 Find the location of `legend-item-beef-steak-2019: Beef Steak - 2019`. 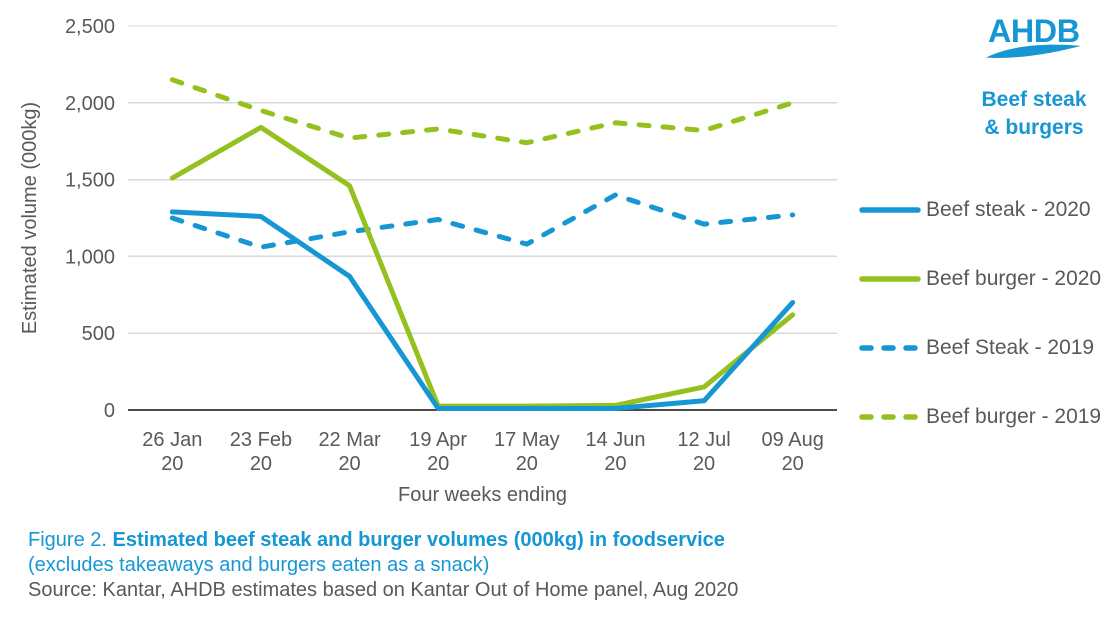

legend-item-beef-steak-2019: Beef Steak - 2019 is located at coordinates (979, 348).